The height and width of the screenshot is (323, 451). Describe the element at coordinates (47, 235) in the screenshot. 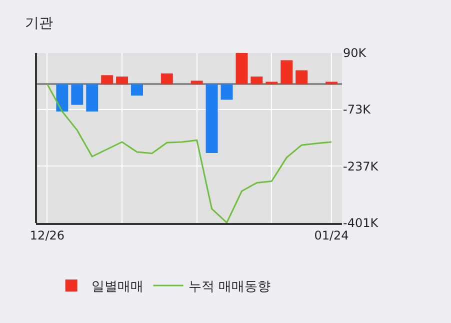

I see `x-tick-label: 12/26` at that location.